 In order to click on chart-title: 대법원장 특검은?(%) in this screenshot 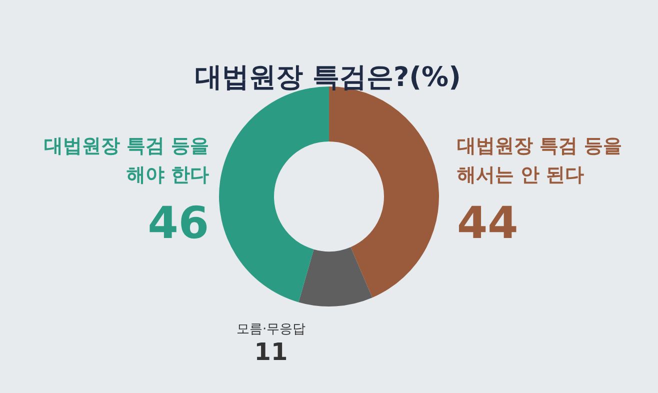, I will do `click(328, 77)`.